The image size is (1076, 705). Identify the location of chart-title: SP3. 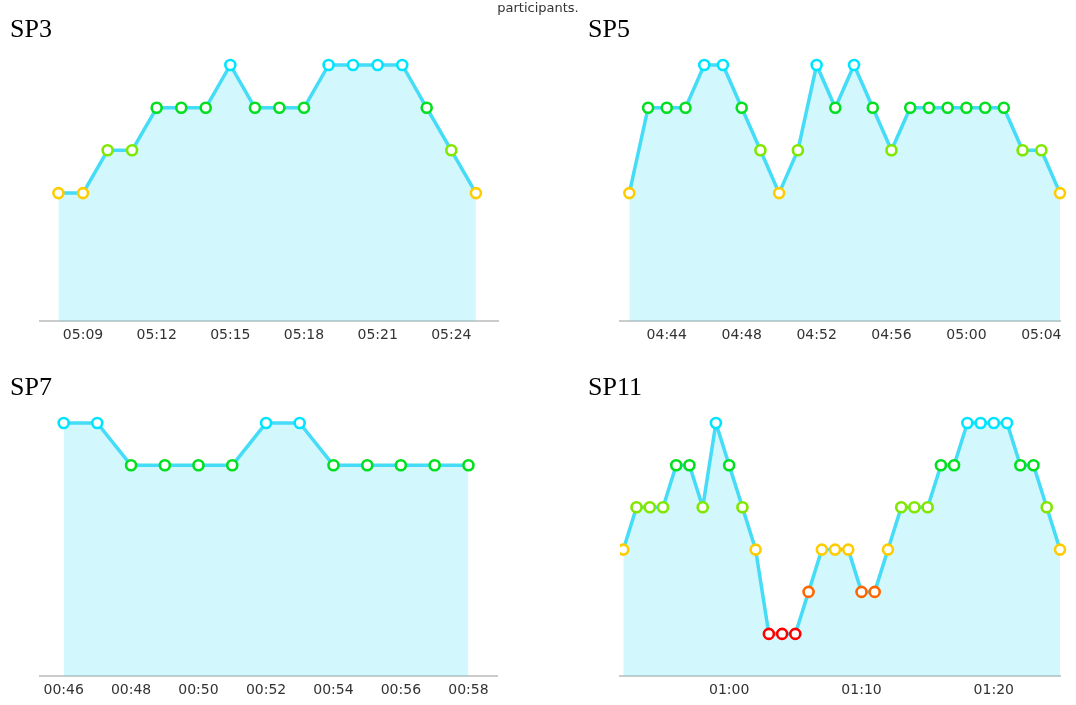
(31, 29).